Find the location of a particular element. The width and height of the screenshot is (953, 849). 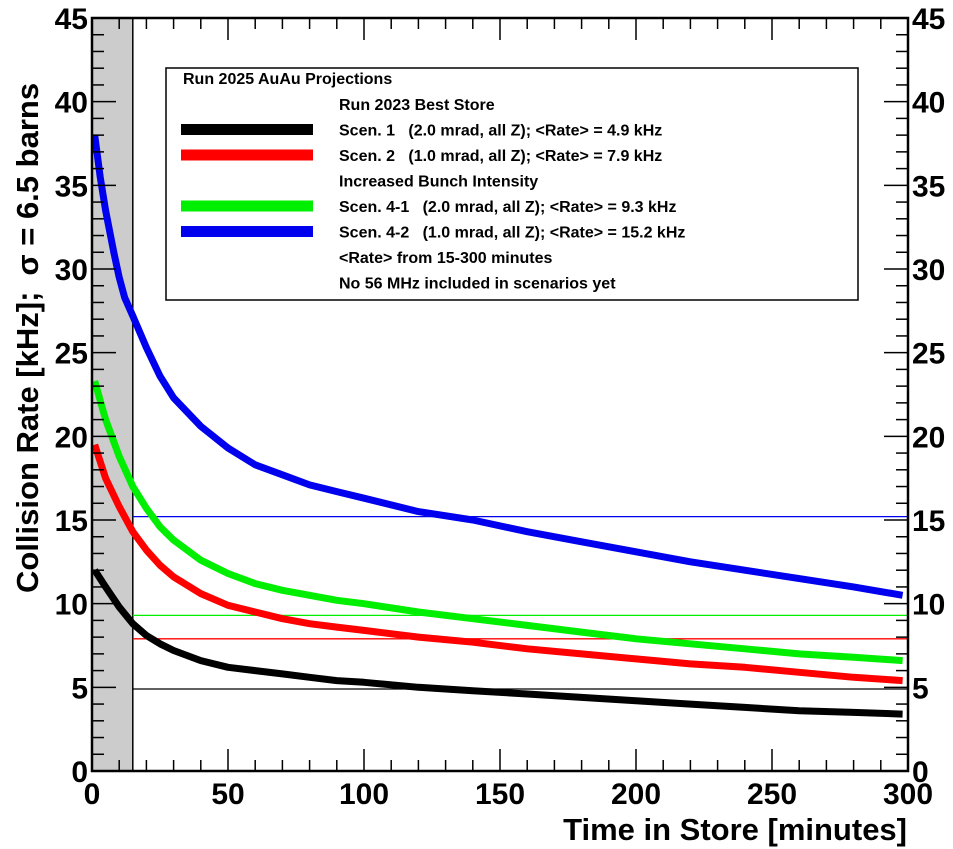

y-tick-label-right: 35 is located at coordinates (928, 186).